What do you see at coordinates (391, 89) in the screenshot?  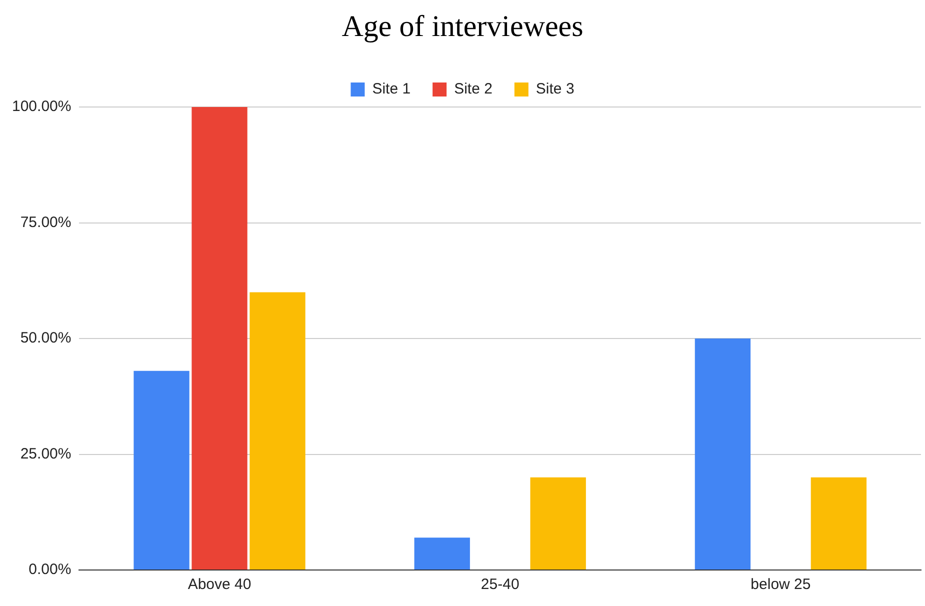 I see `legend-label: Site 1` at bounding box center [391, 89].